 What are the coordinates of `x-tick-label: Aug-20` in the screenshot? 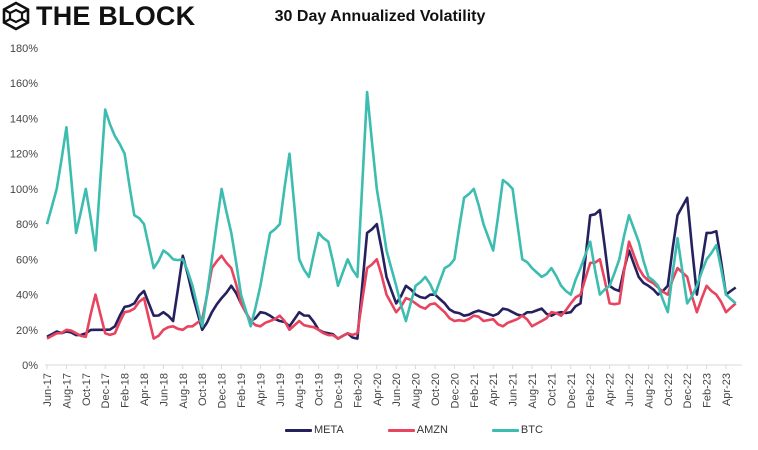 It's located at (417, 390).